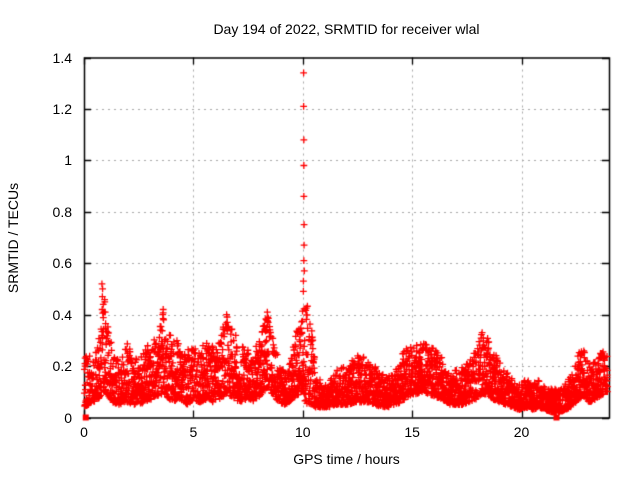 This screenshot has width=640, height=480. What do you see at coordinates (68, 417) in the screenshot?
I see `y-tick-label: 0` at bounding box center [68, 417].